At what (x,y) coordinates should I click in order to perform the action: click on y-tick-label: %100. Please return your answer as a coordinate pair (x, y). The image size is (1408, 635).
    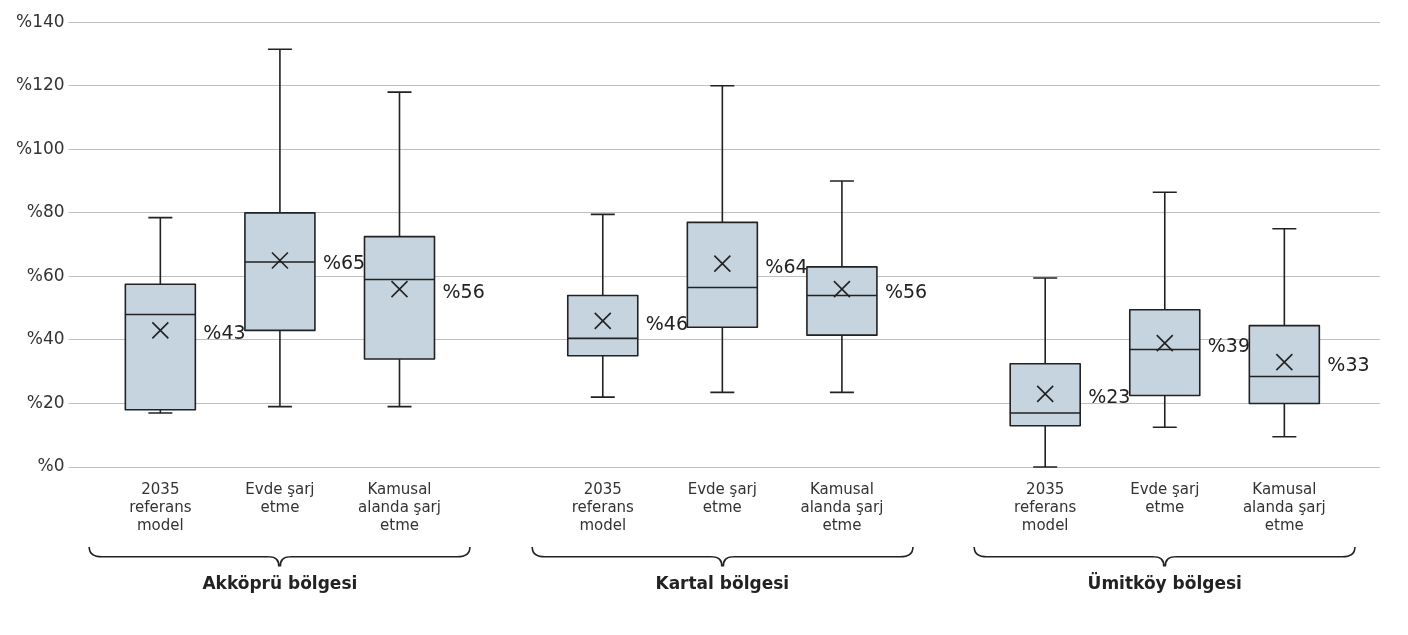
    Looking at the image, I should click on (40, 147).